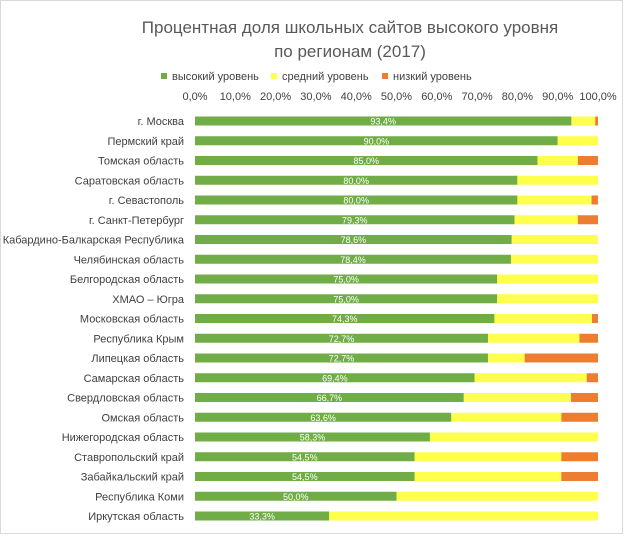 The image size is (624, 536). Describe the element at coordinates (148, 300) in the screenshot. I see `category-label: ХМАО – Югра` at that location.